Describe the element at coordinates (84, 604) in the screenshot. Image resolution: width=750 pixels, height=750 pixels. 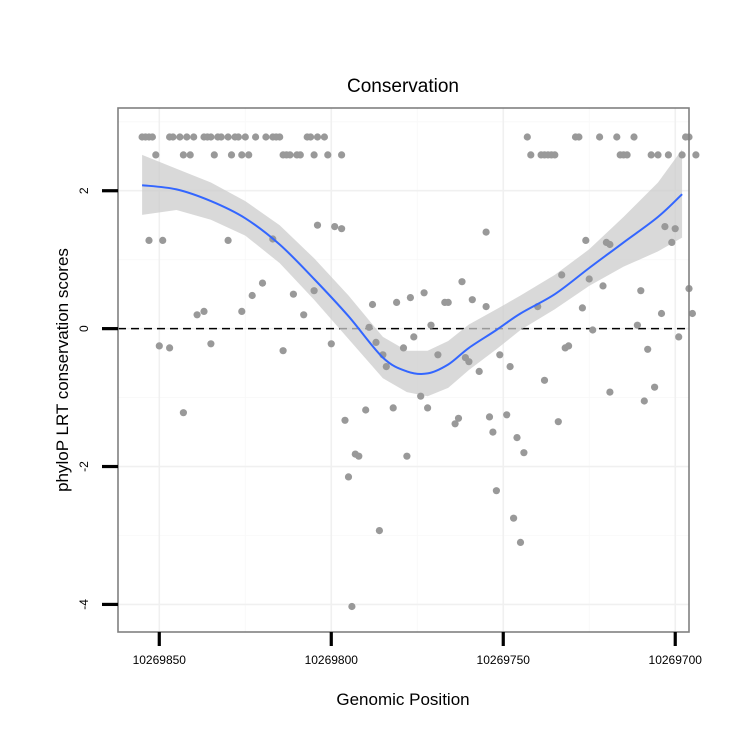
I see `y-tick-label-0: -4` at that location.